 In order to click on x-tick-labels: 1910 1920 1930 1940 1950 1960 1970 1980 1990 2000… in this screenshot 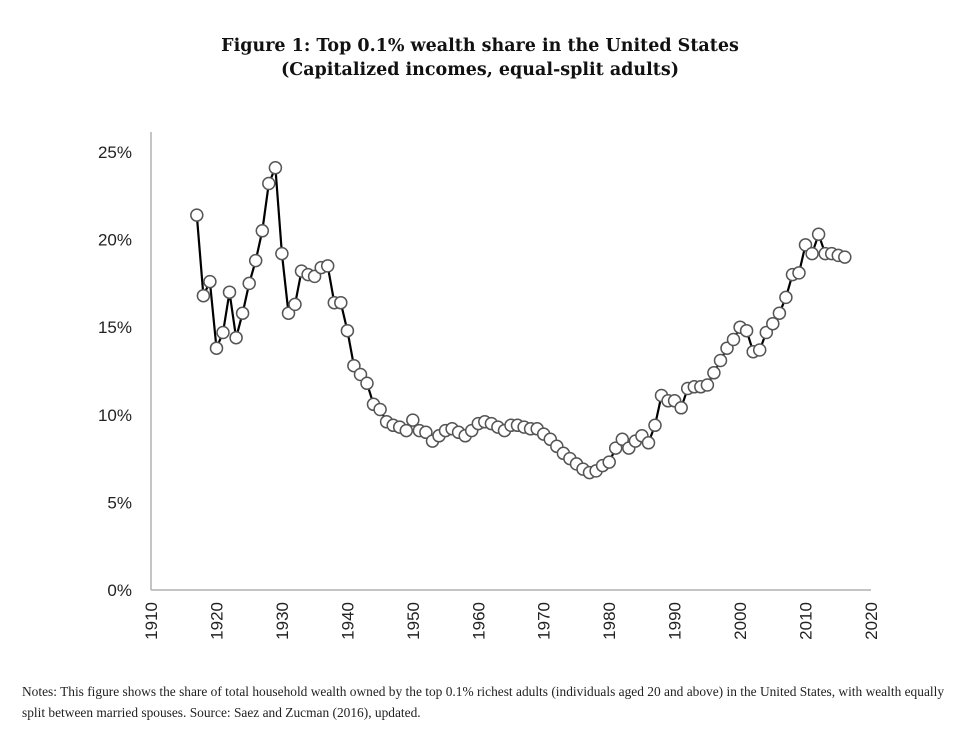, I will do `click(511, 621)`.